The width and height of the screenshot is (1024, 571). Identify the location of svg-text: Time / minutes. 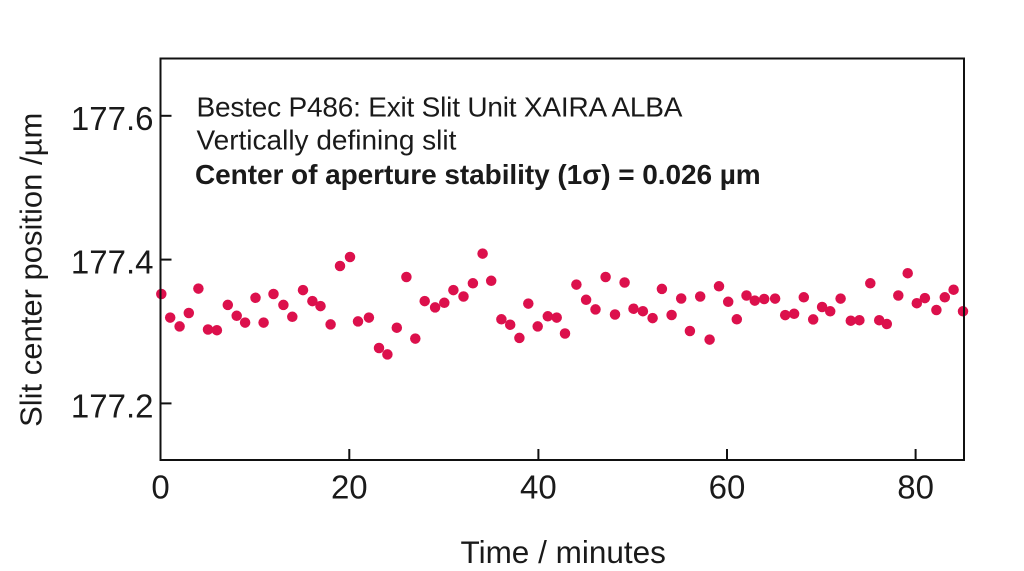
(563, 552).